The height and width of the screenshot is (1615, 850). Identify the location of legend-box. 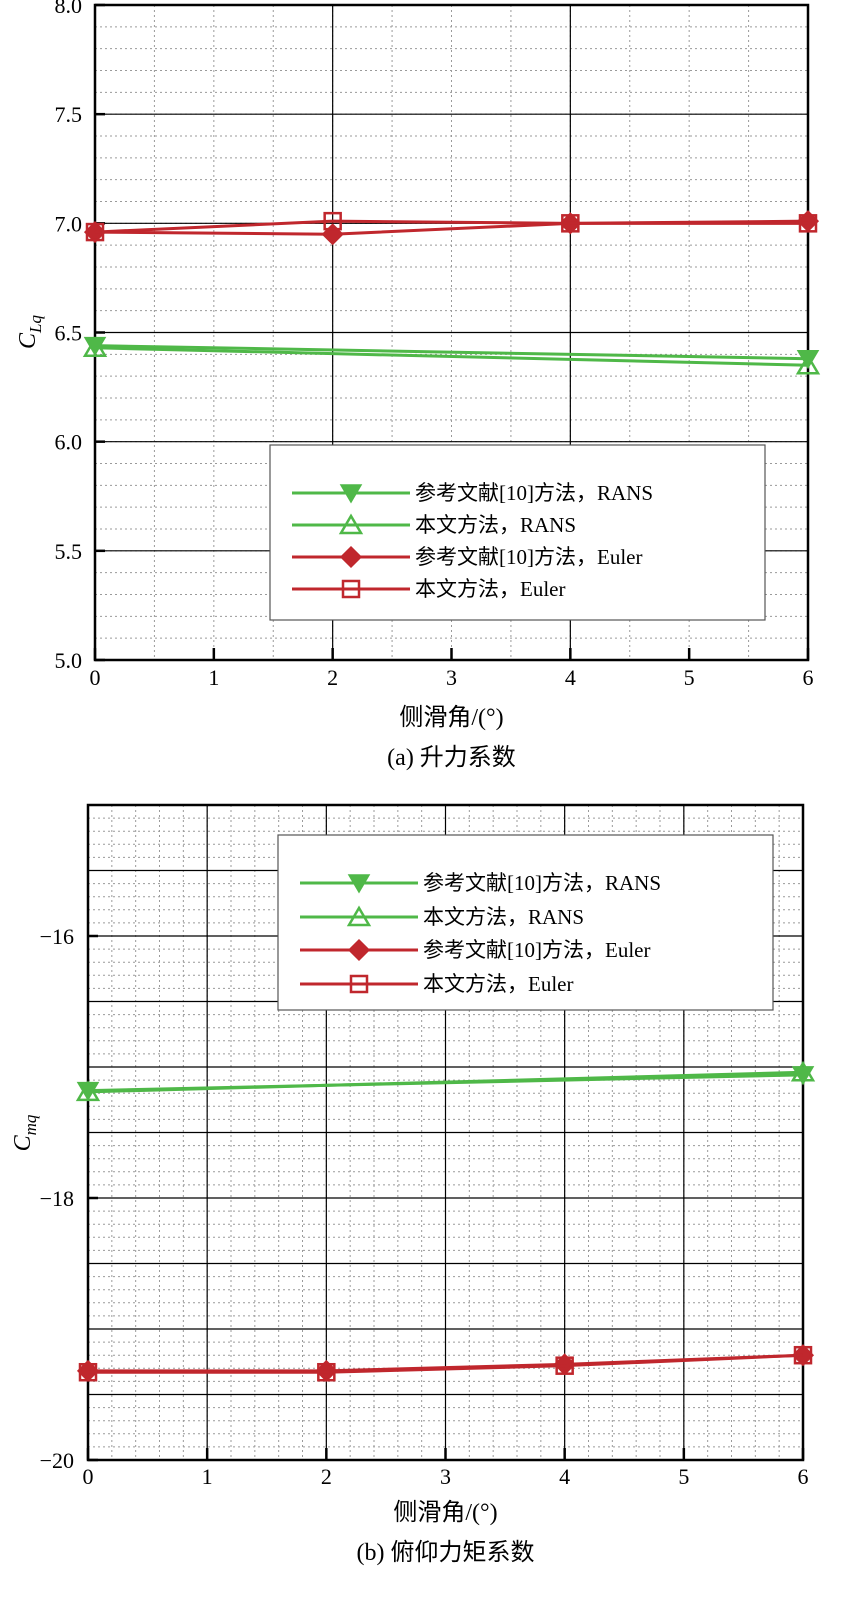
(525, 922).